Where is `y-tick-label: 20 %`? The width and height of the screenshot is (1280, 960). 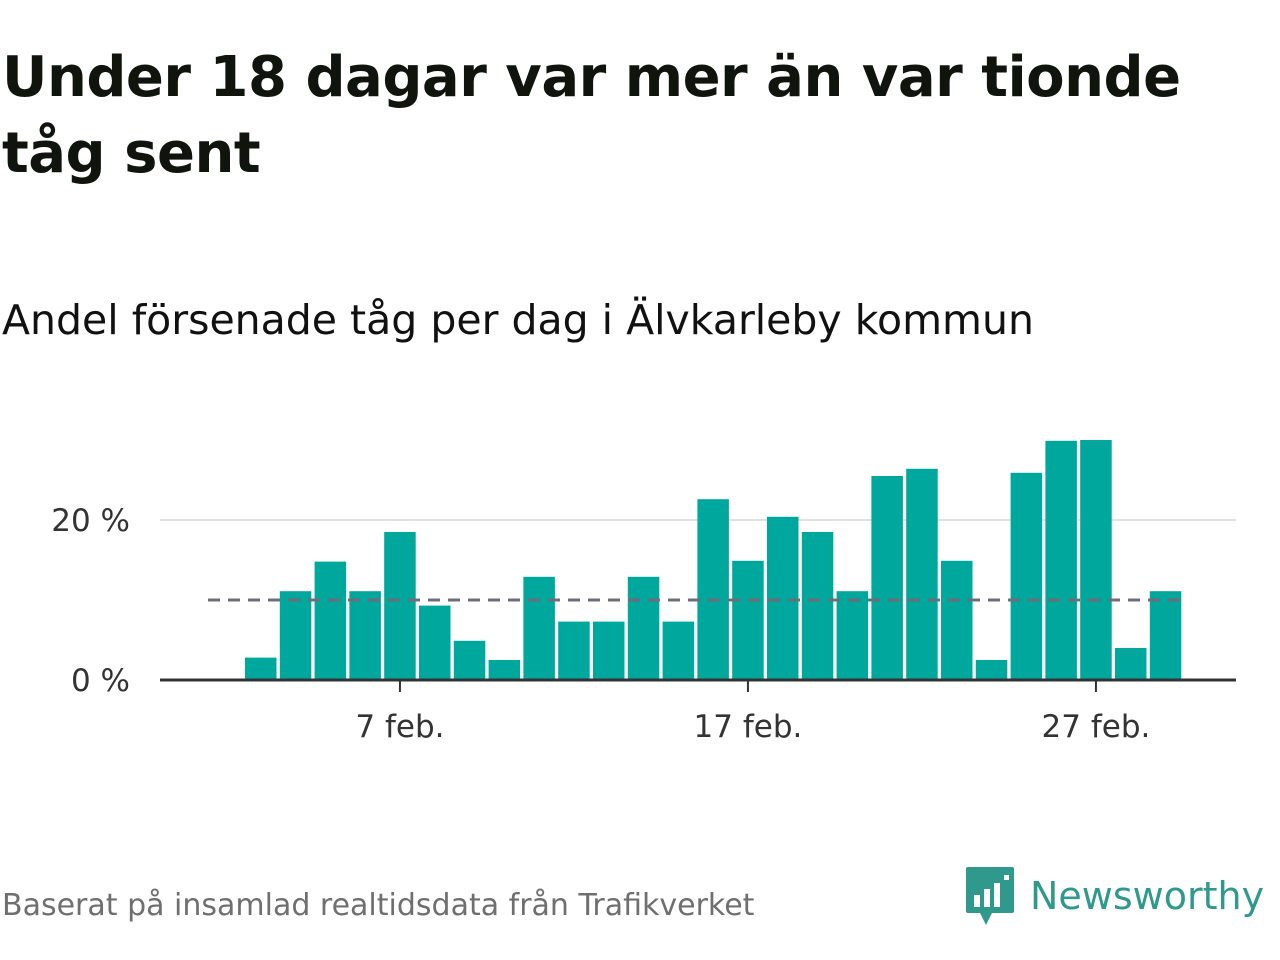
y-tick-label: 20 % is located at coordinates (90, 521).